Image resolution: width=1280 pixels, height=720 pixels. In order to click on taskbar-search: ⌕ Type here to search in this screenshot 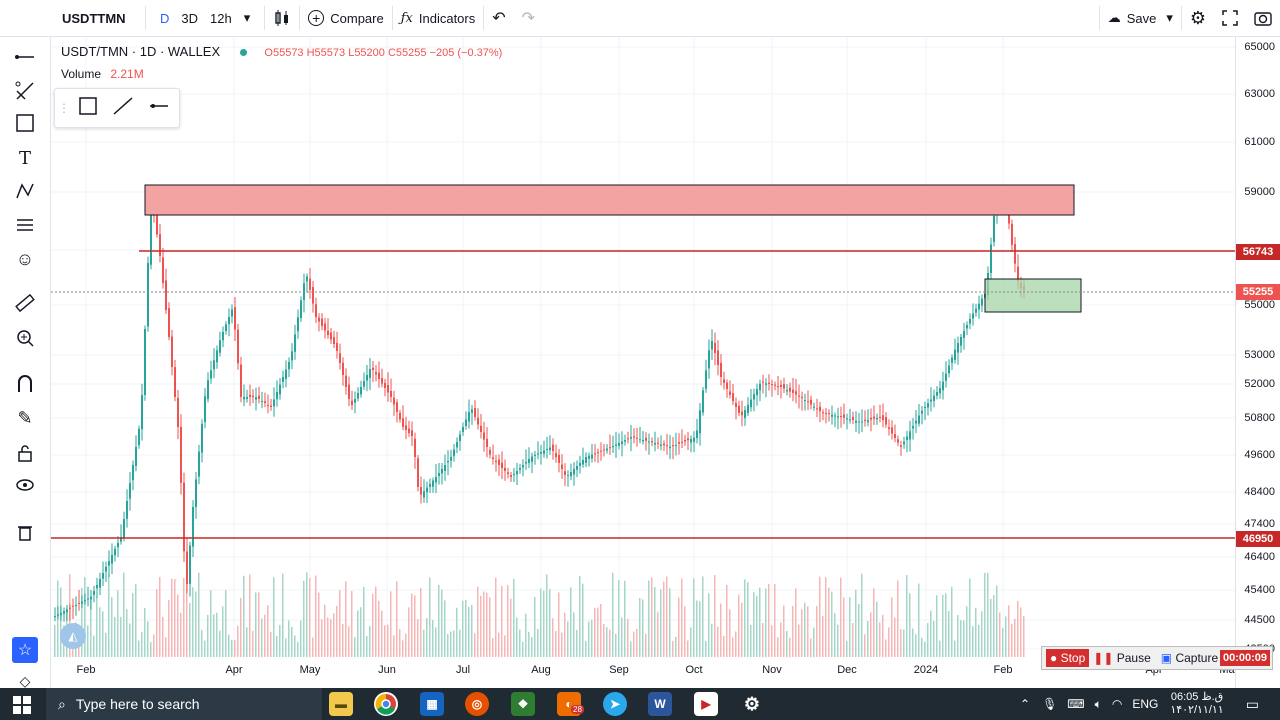, I will do `click(184, 704)`.